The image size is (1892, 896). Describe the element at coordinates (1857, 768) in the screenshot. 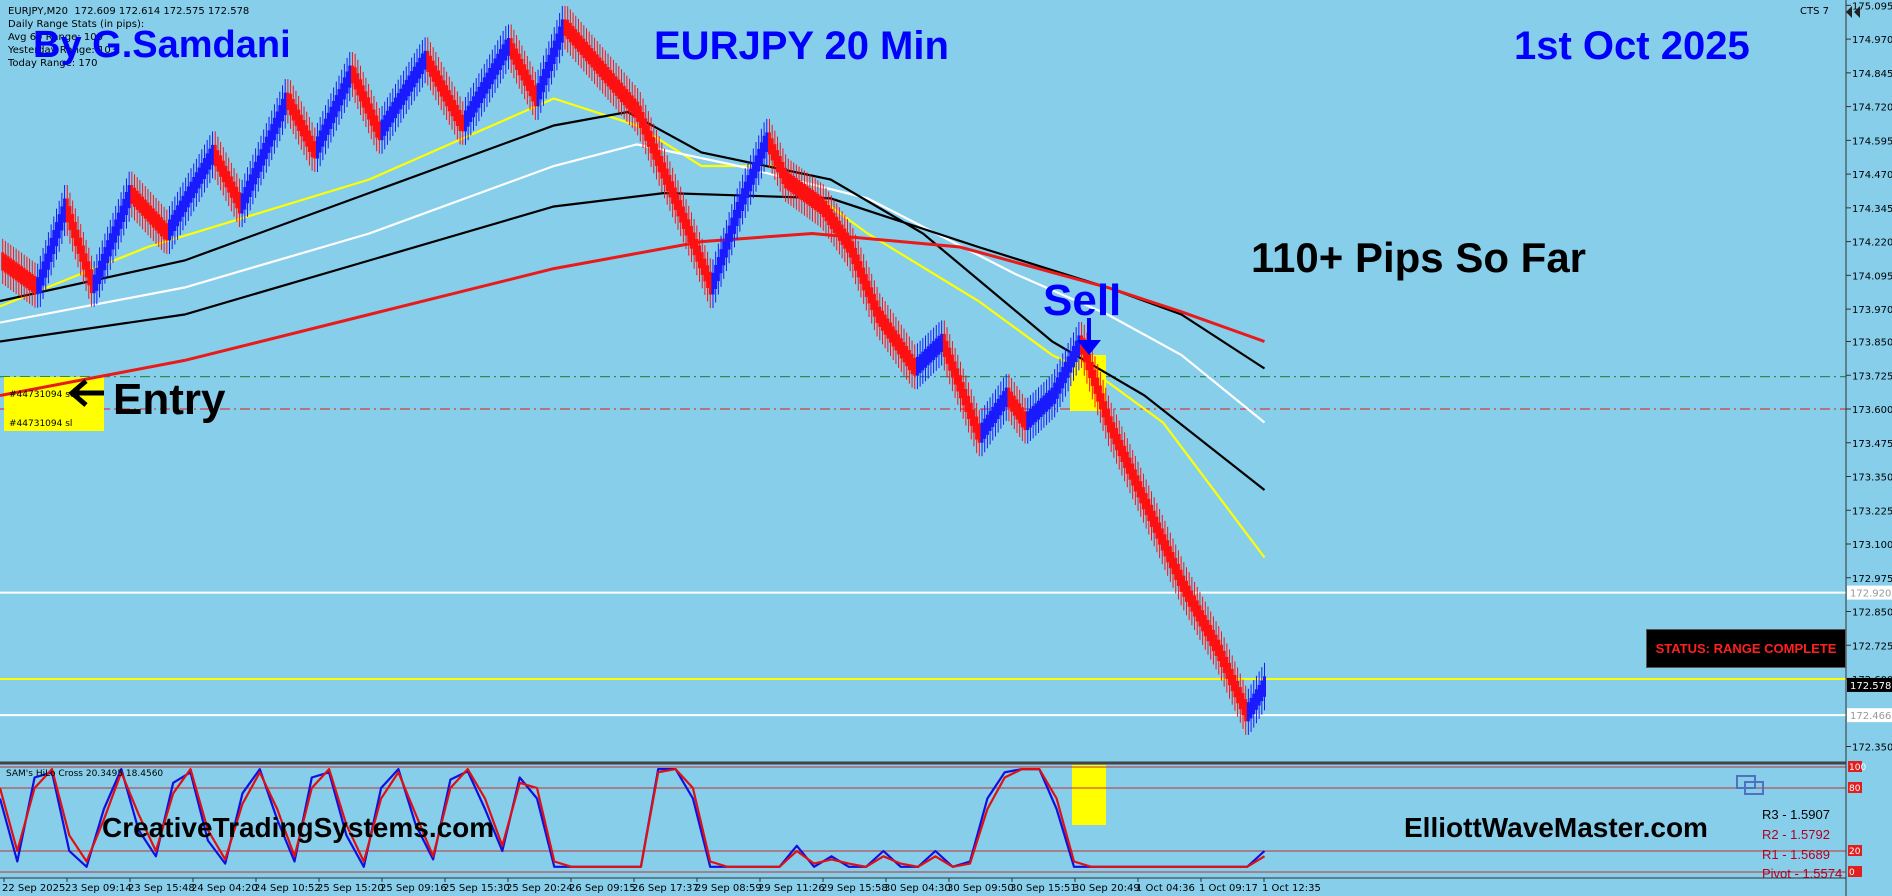

I see `oscillator-axis-label: 100` at that location.